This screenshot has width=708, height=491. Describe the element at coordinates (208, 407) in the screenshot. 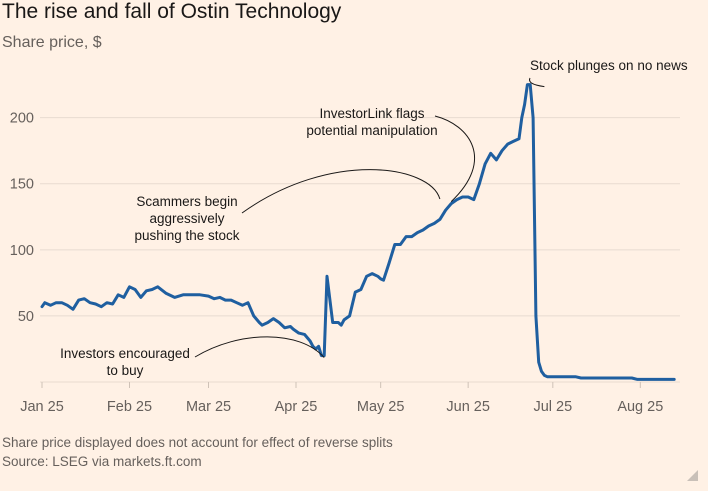

I see `x-tick-label: Mar 25` at that location.